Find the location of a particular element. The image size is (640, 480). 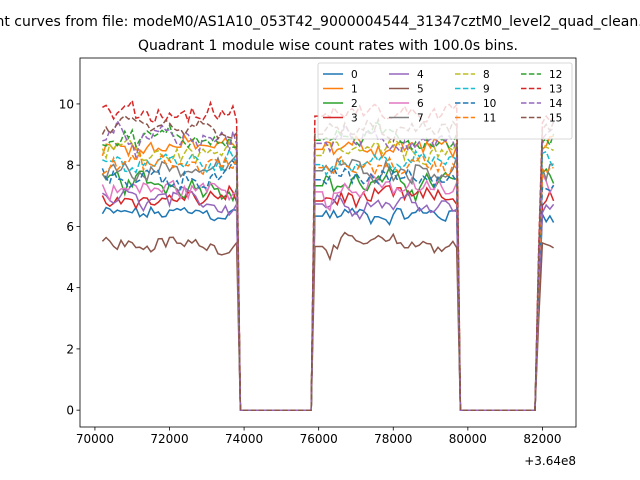

legend-label-6: 6 is located at coordinates (420, 104).